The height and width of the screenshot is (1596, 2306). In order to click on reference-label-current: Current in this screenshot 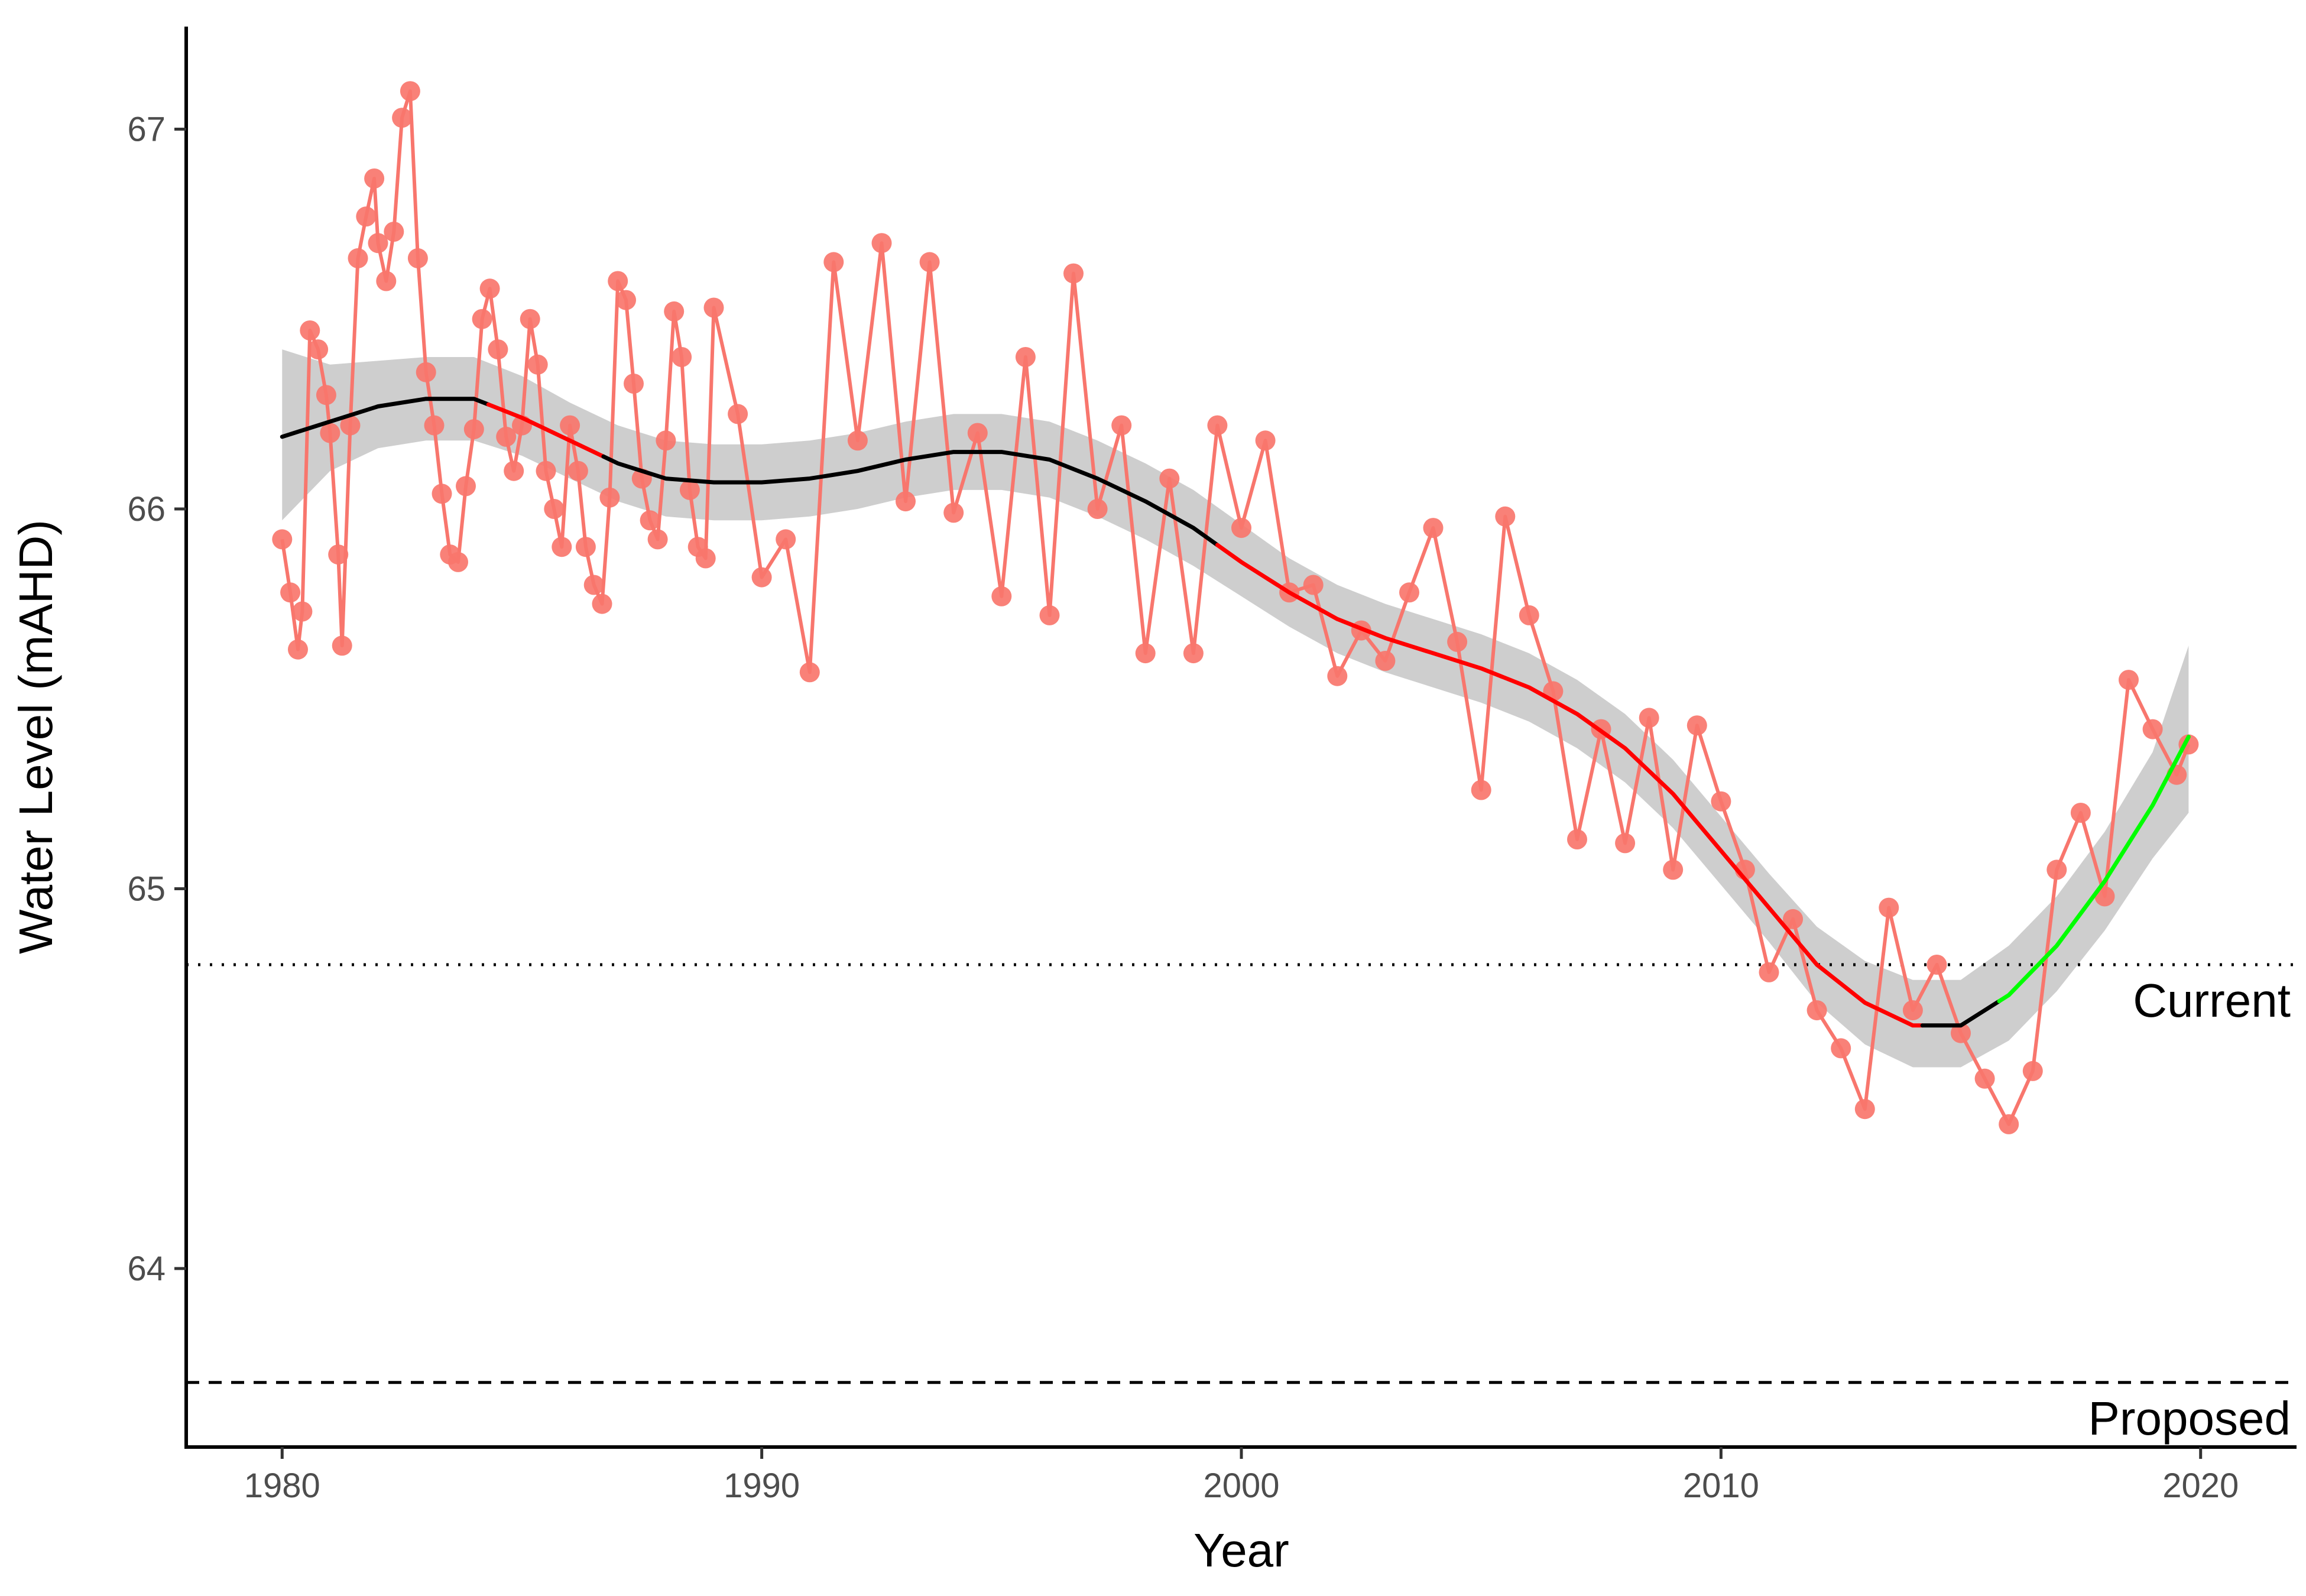, I will do `click(2212, 1001)`.